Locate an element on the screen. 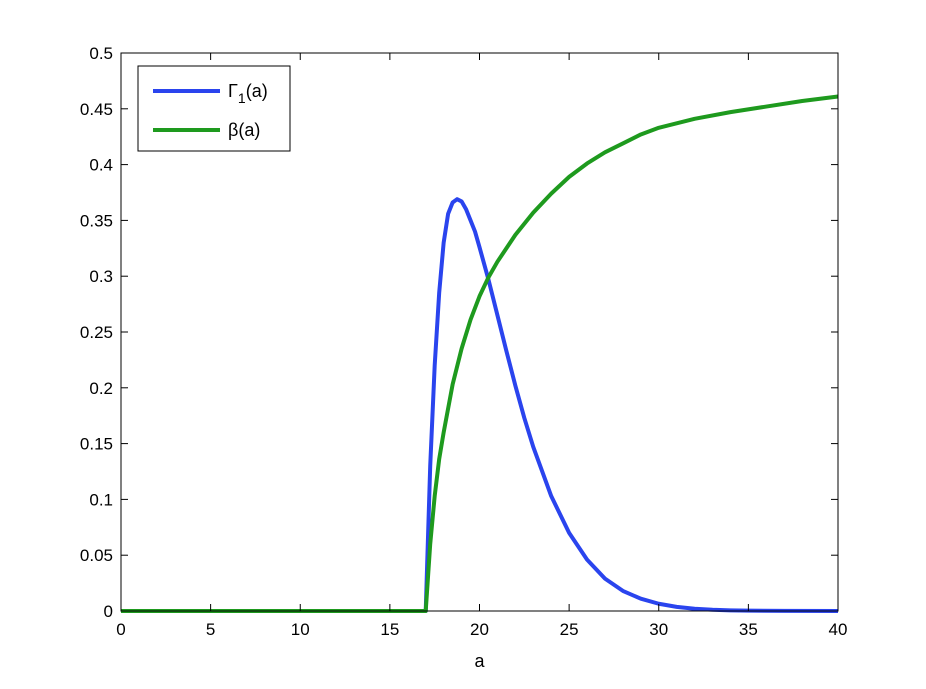 The height and width of the screenshot is (689, 926). y-tick-label-10: 0.5 is located at coordinates (101, 53).